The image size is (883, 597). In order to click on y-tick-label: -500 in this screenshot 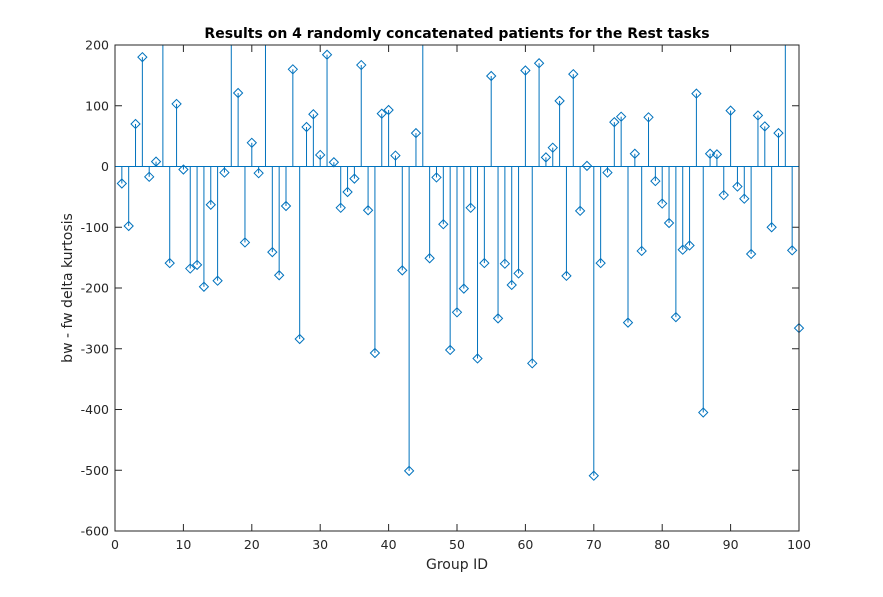, I will do `click(95, 470)`.